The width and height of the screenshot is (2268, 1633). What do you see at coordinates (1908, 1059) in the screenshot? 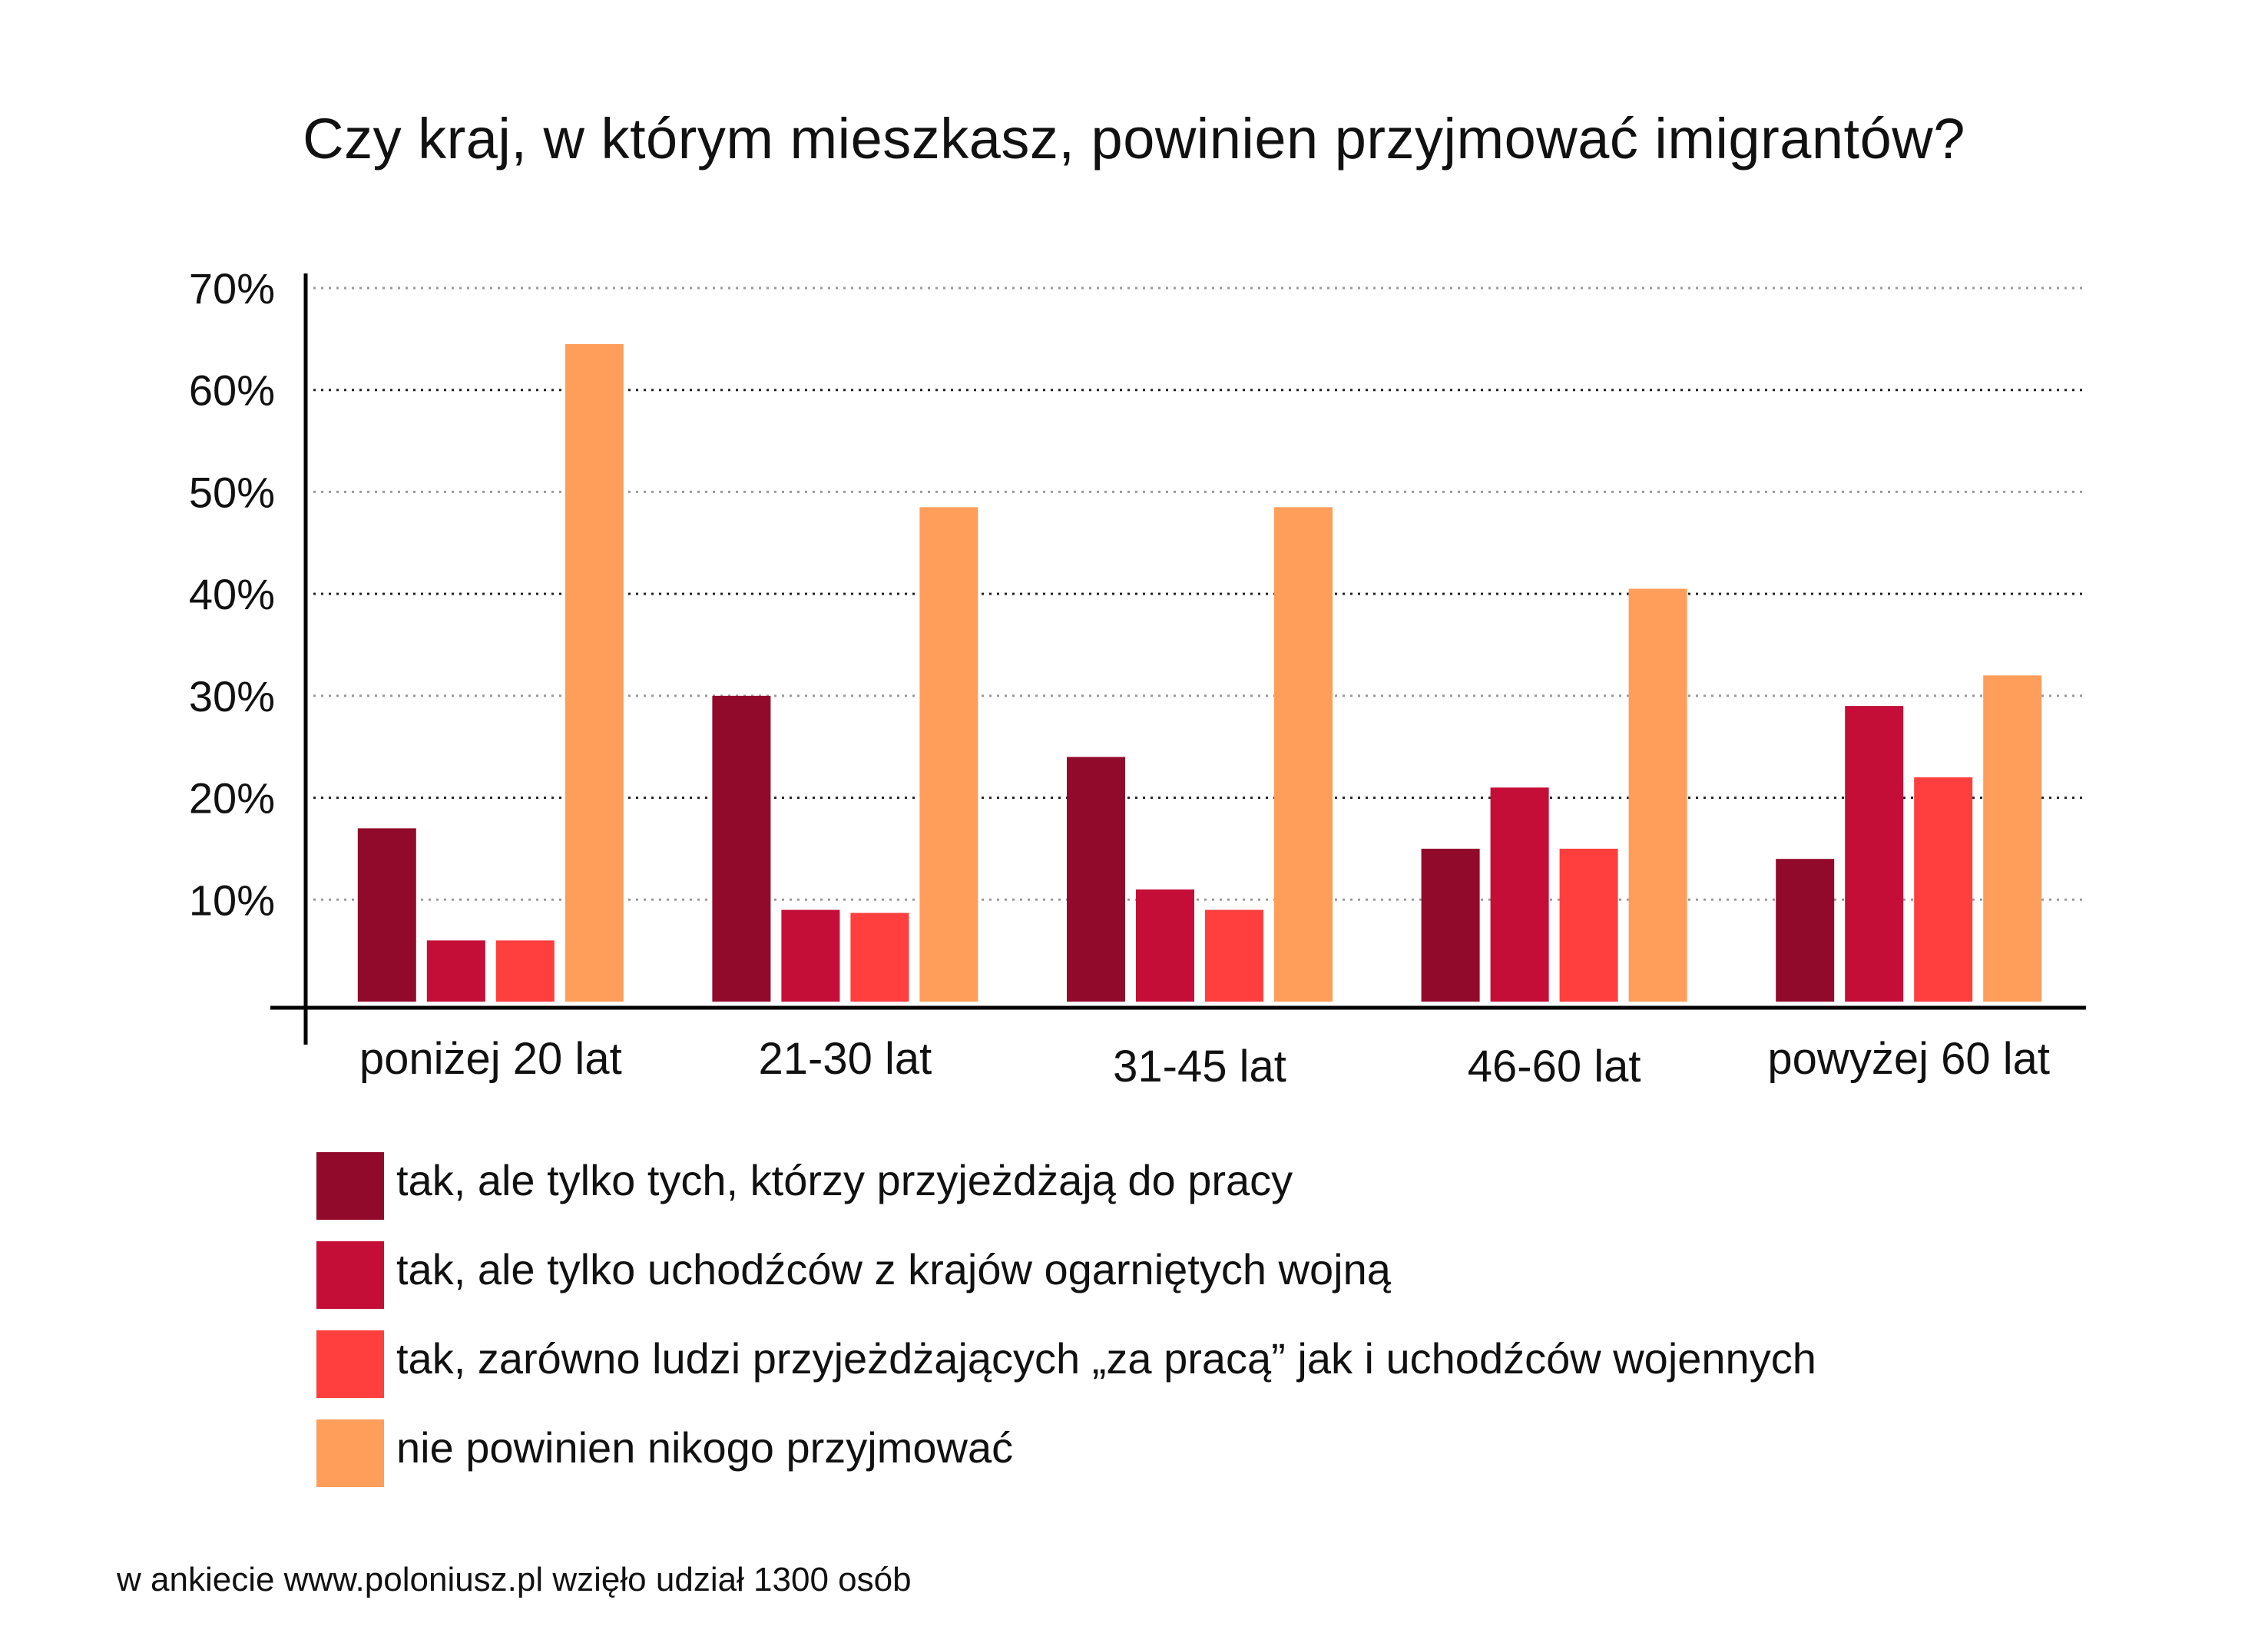
I see `category-label: powyżej 60 lat` at bounding box center [1908, 1059].